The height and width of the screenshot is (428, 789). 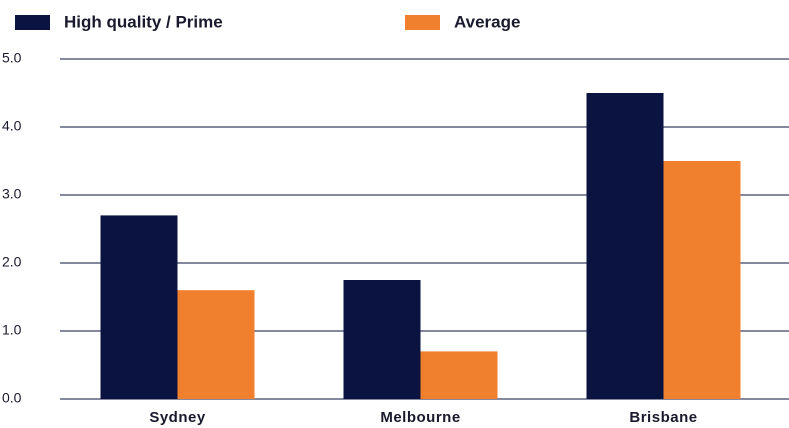 I want to click on y-tick-label: 3.0, so click(x=12, y=194).